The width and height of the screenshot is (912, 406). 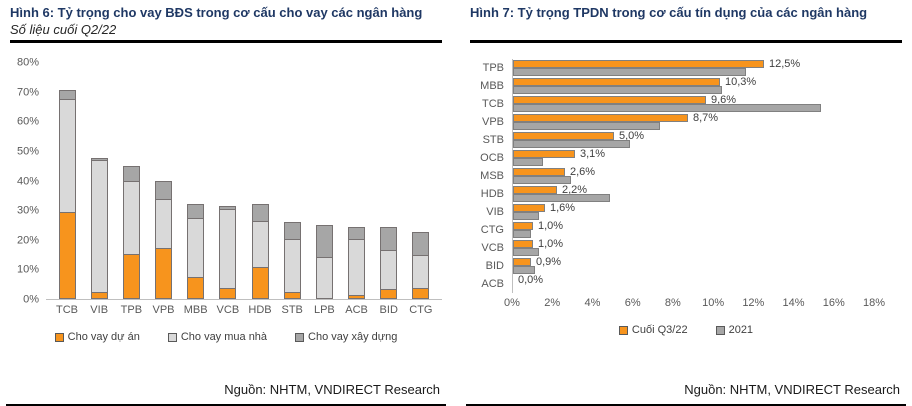 What do you see at coordinates (99, 310) in the screenshot?
I see `x-axis-tick-label: VIB` at bounding box center [99, 310].